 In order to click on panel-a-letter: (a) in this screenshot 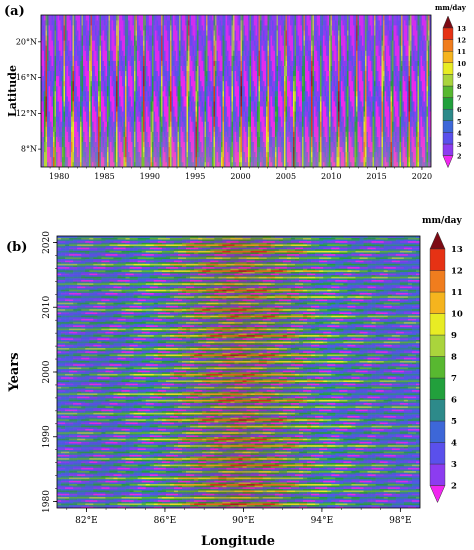, I will do `click(14, 11)`.